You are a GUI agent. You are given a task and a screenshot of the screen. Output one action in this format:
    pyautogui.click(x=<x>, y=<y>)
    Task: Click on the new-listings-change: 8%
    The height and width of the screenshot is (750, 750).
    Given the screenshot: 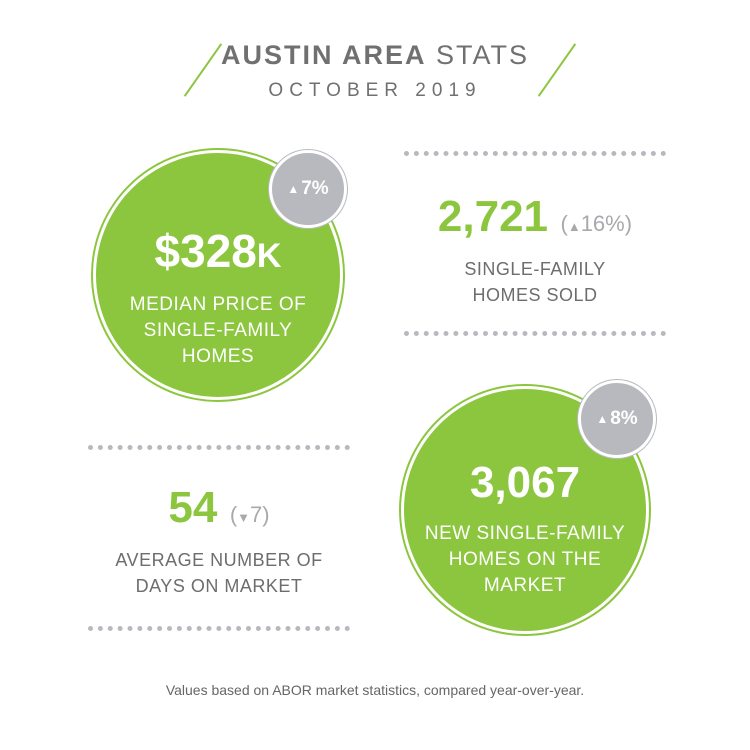 What is the action you would take?
    pyautogui.click(x=624, y=418)
    